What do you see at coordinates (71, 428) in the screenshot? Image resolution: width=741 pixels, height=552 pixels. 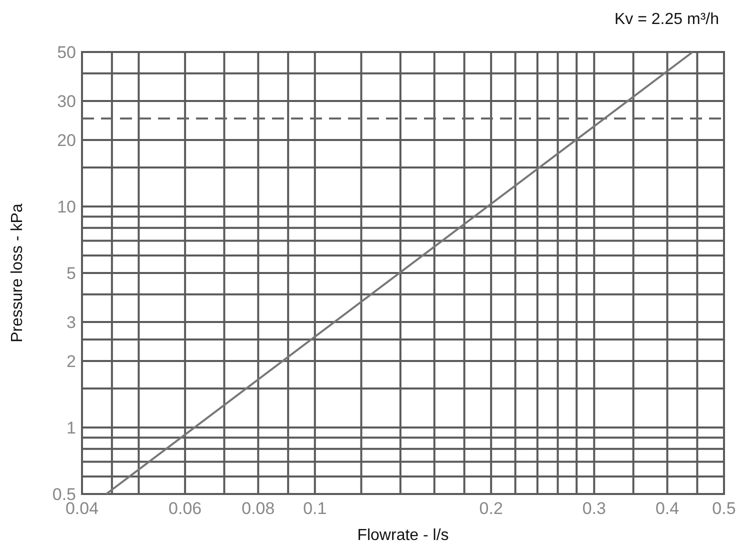 I see `y-tick-label: 1` at bounding box center [71, 428].